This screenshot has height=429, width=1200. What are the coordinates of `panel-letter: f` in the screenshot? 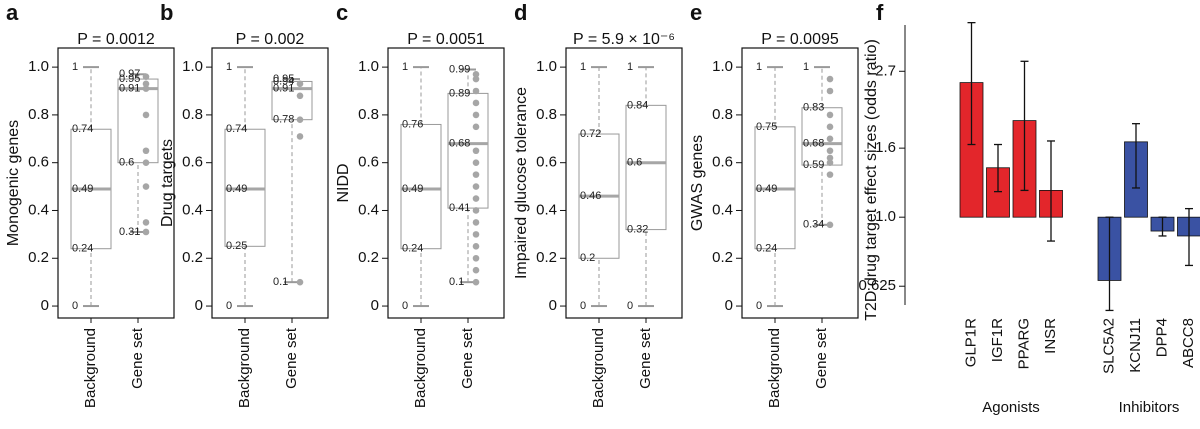 It's located at (880, 12).